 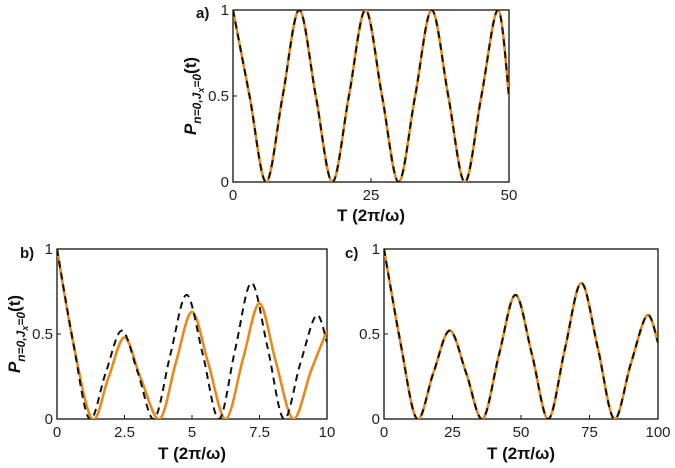 I want to click on x-tick-label-b-1: 2.5, so click(x=124, y=432).